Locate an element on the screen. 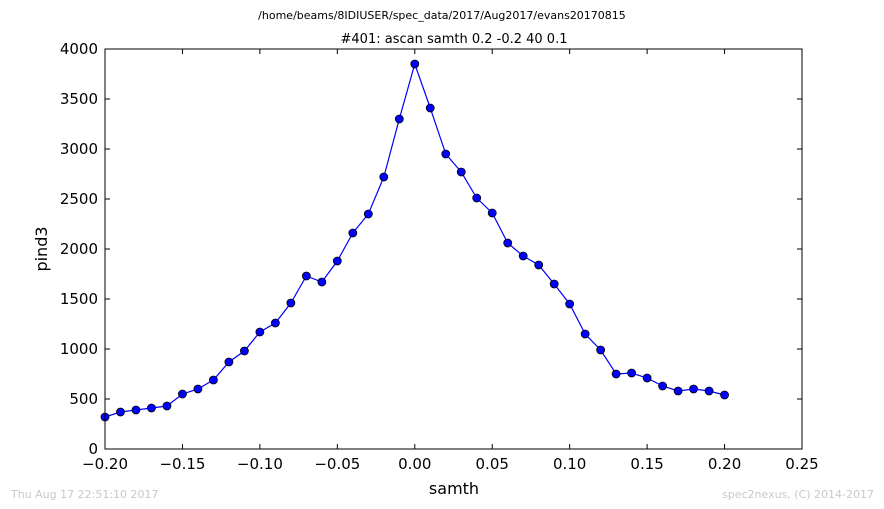  y-tick-label: 500 is located at coordinates (83, 399).